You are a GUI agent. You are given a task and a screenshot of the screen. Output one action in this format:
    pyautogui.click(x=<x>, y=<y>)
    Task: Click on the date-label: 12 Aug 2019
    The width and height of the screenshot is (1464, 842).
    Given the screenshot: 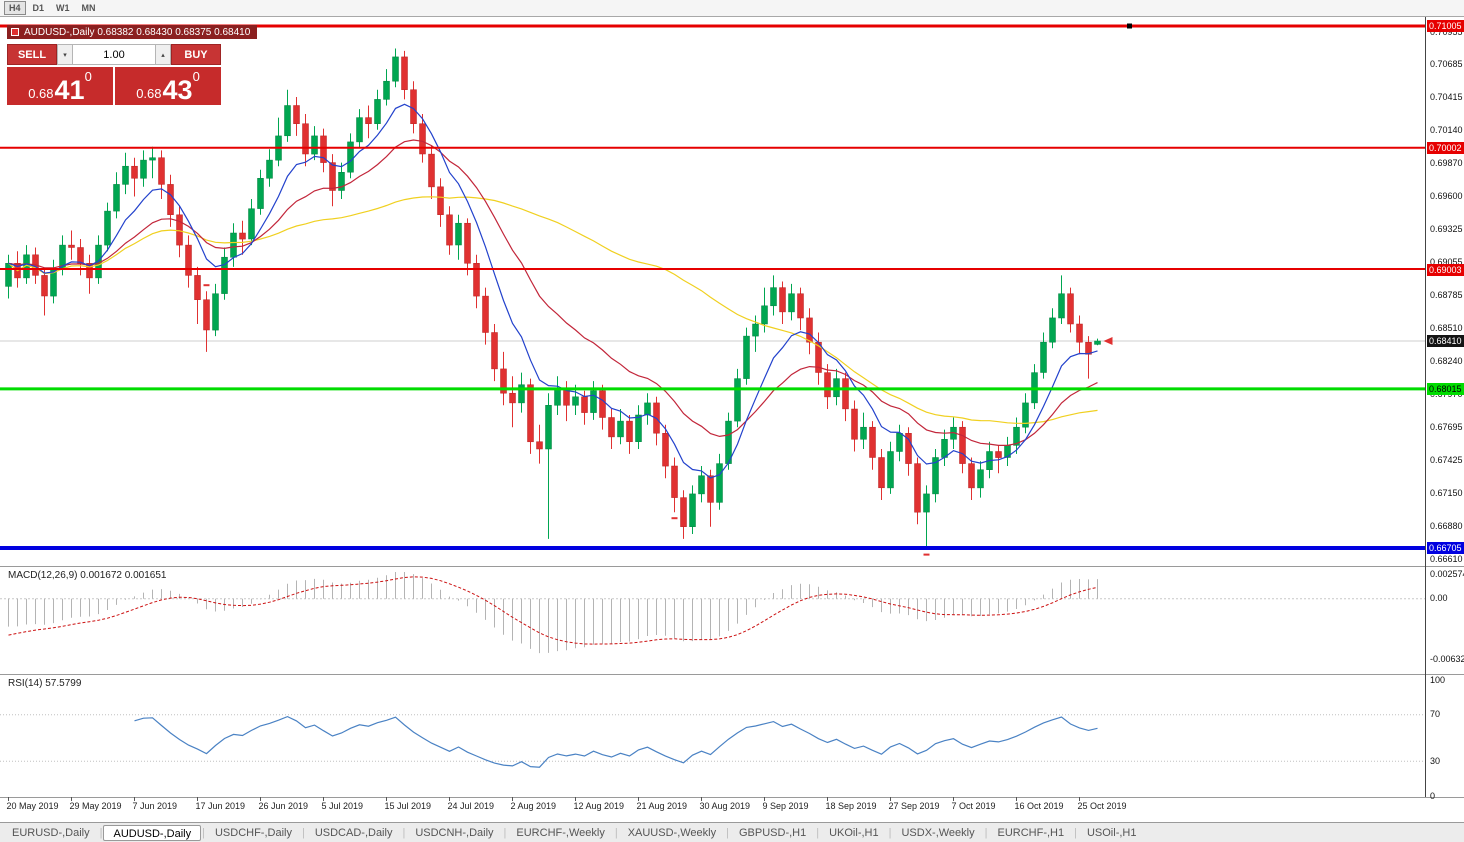 What is the action you would take?
    pyautogui.click(x=599, y=806)
    